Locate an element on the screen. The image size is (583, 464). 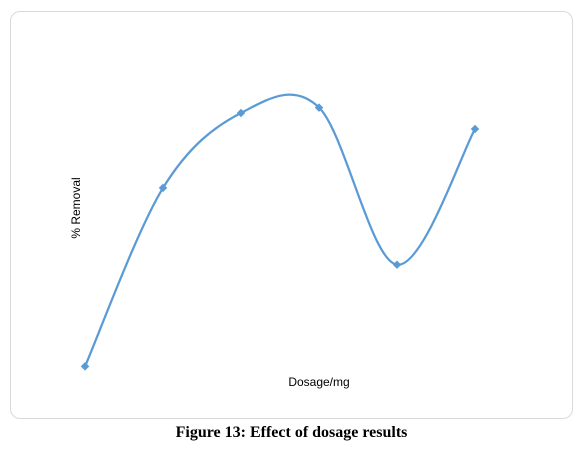
figure-caption: Figure 13: Effect of dosage results is located at coordinates (291, 432).